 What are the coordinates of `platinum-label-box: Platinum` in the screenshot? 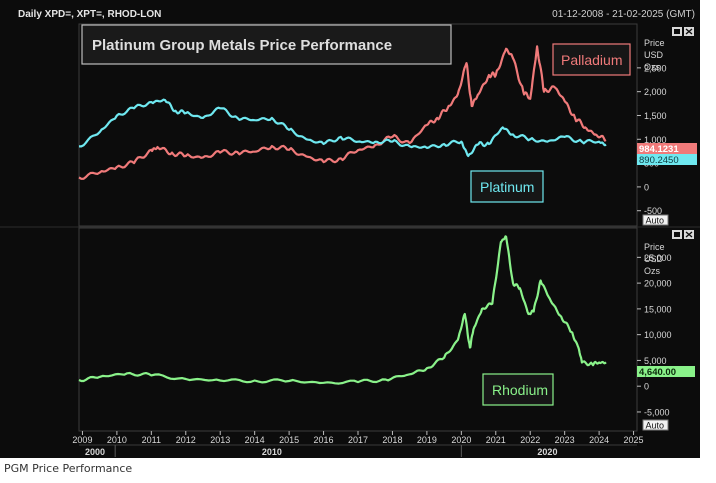 It's located at (507, 186).